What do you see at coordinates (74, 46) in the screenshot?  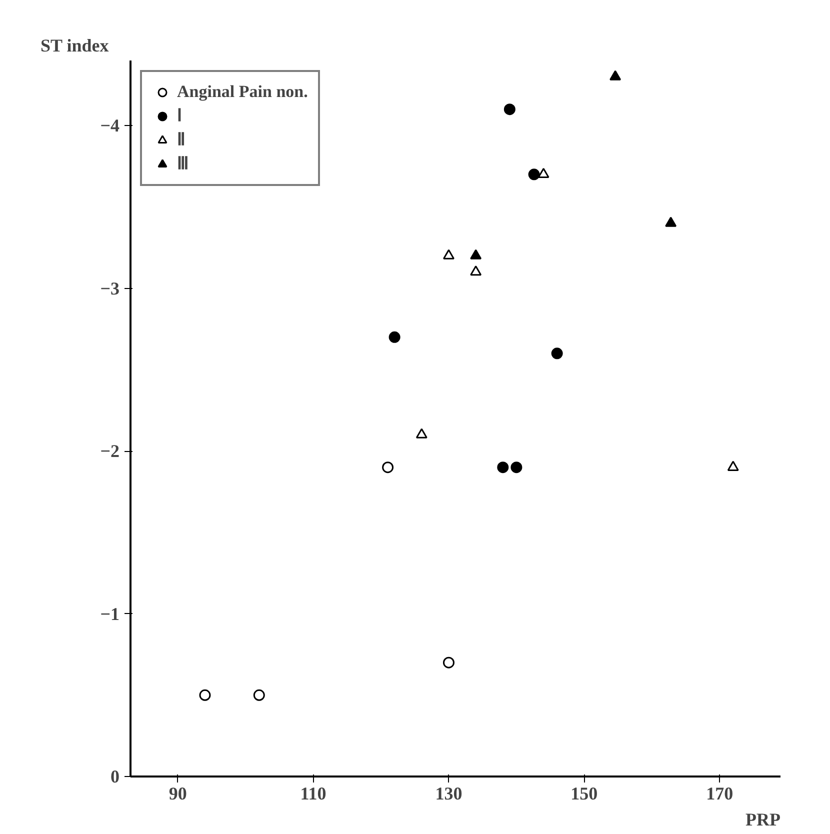 I see `y-axis-title: ST index` at bounding box center [74, 46].